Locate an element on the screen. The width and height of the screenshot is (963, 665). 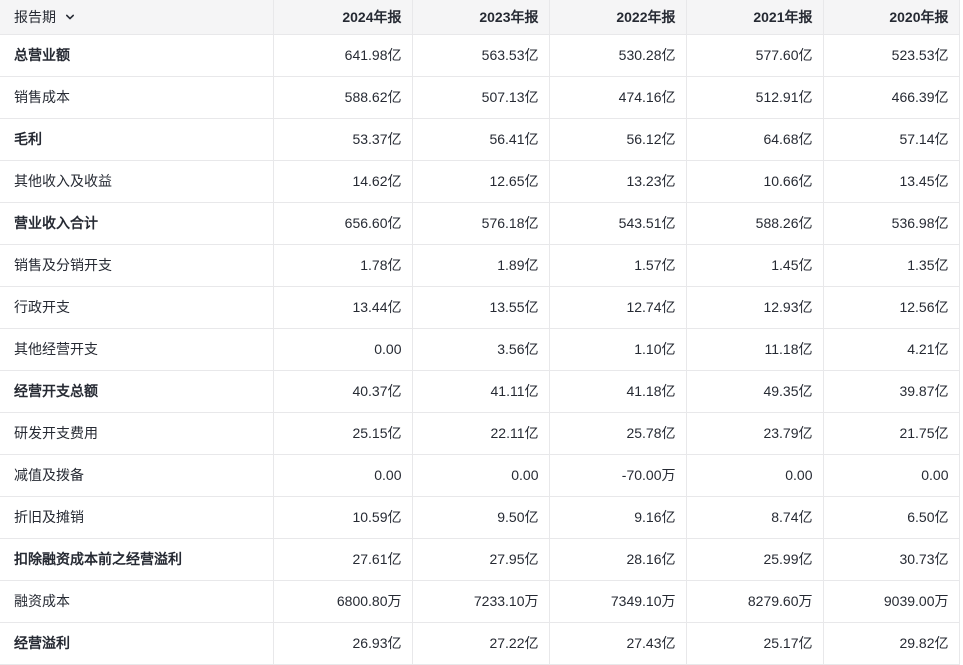
row-label: 其他收入及收益 is located at coordinates (137, 181).